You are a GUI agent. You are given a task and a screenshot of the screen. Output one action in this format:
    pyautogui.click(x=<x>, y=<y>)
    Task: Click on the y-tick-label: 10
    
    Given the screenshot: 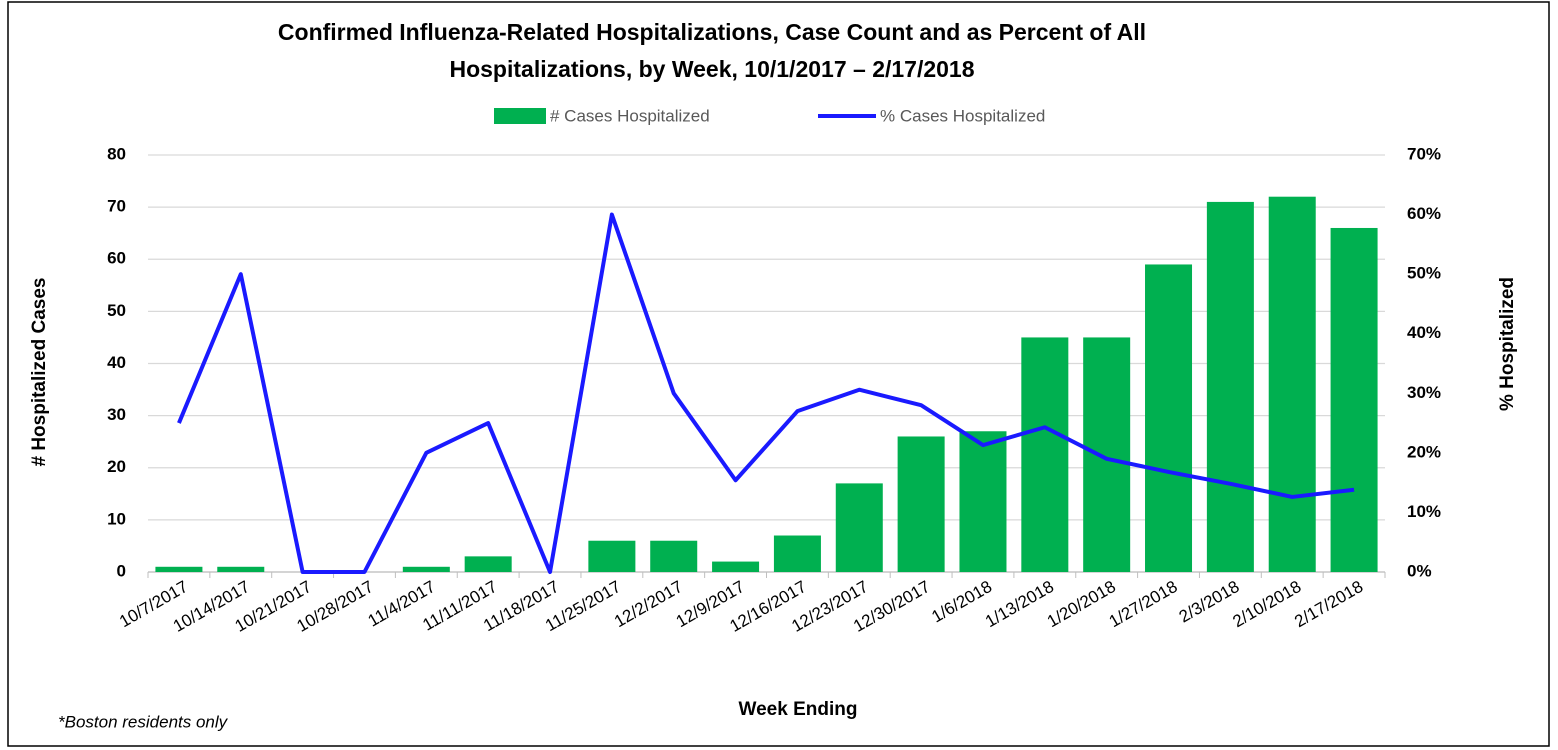 What is the action you would take?
    pyautogui.click(x=116, y=518)
    